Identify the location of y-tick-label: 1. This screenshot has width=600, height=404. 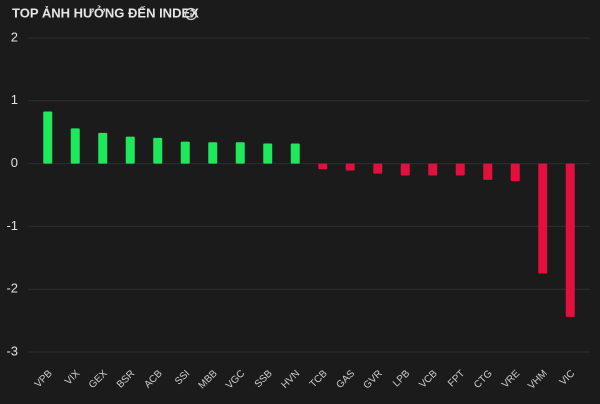
(14, 99).